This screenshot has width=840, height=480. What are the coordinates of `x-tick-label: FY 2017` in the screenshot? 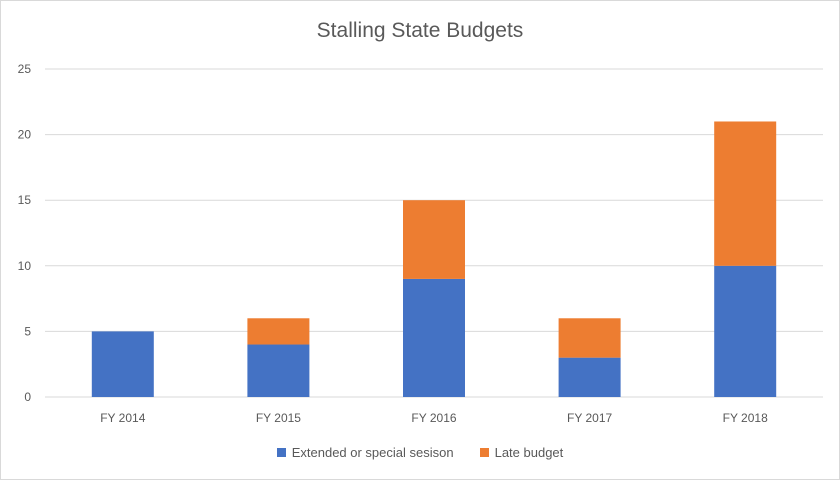 It's located at (589, 418).